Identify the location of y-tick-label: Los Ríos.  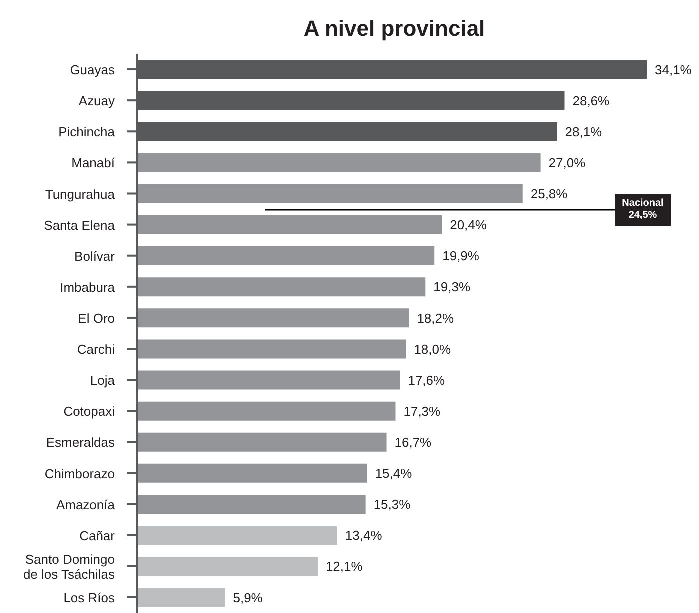
(90, 597).